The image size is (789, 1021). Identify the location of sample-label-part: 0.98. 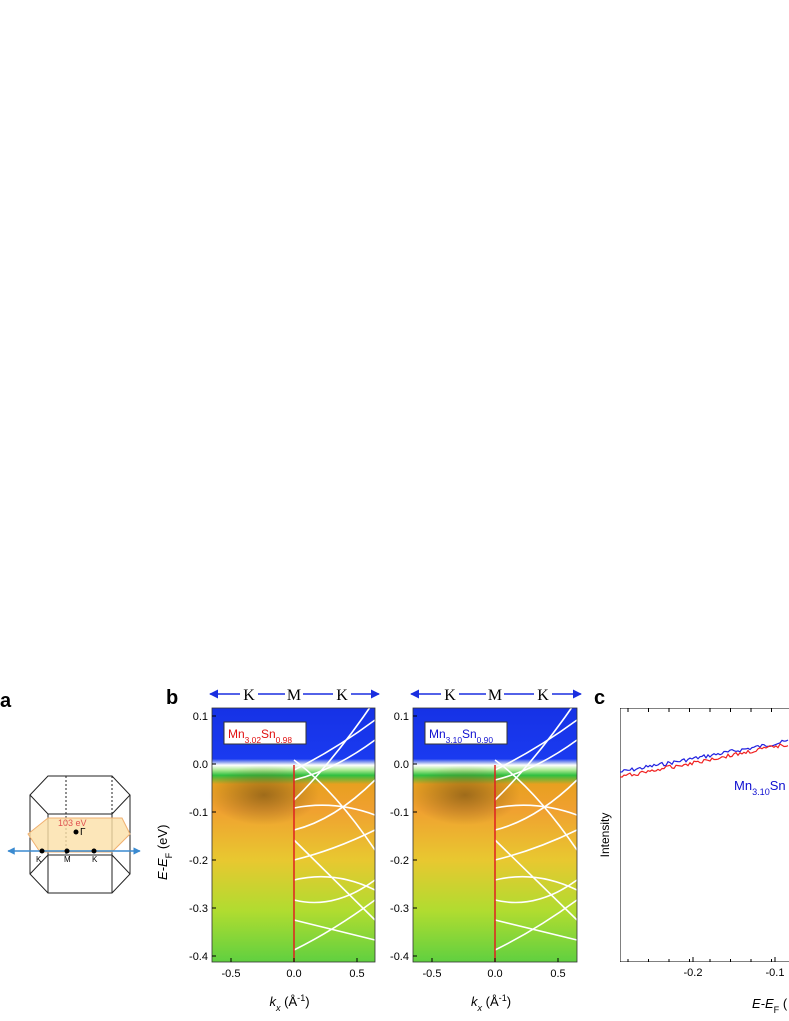
(284, 740).